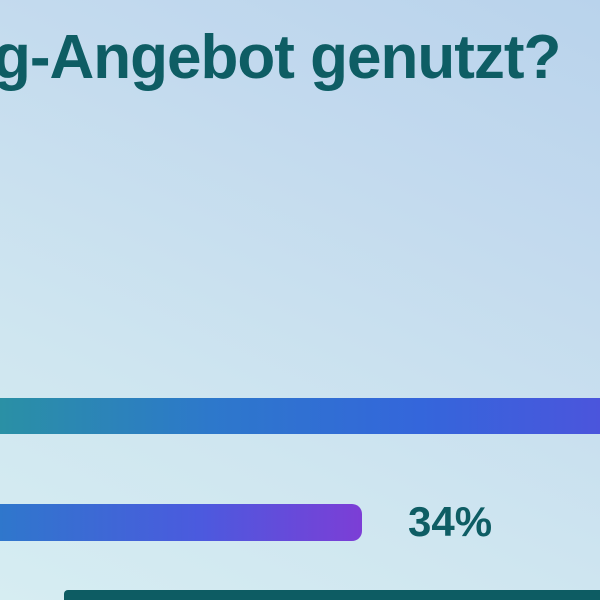  What do you see at coordinates (332, 595) in the screenshot?
I see `partial-bar-bottom` at bounding box center [332, 595].